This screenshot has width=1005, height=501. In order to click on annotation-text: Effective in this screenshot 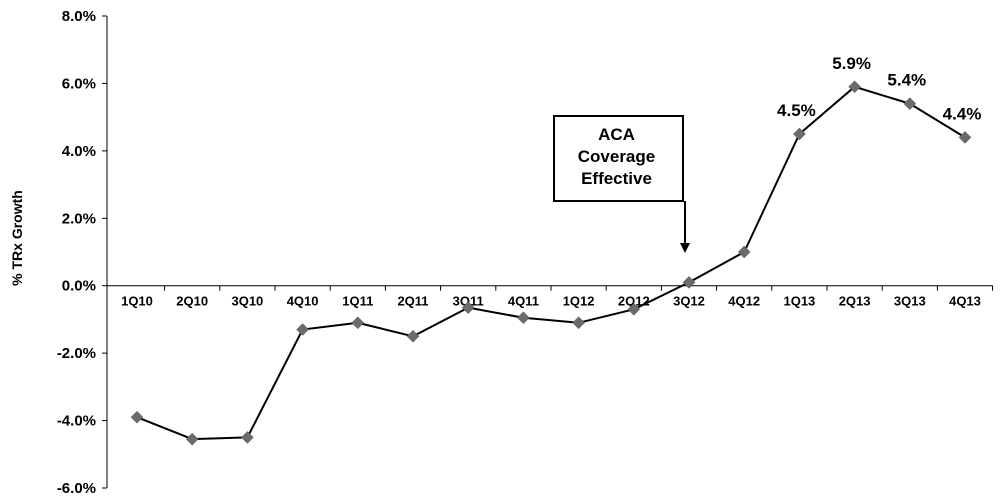, I will do `click(616, 178)`.